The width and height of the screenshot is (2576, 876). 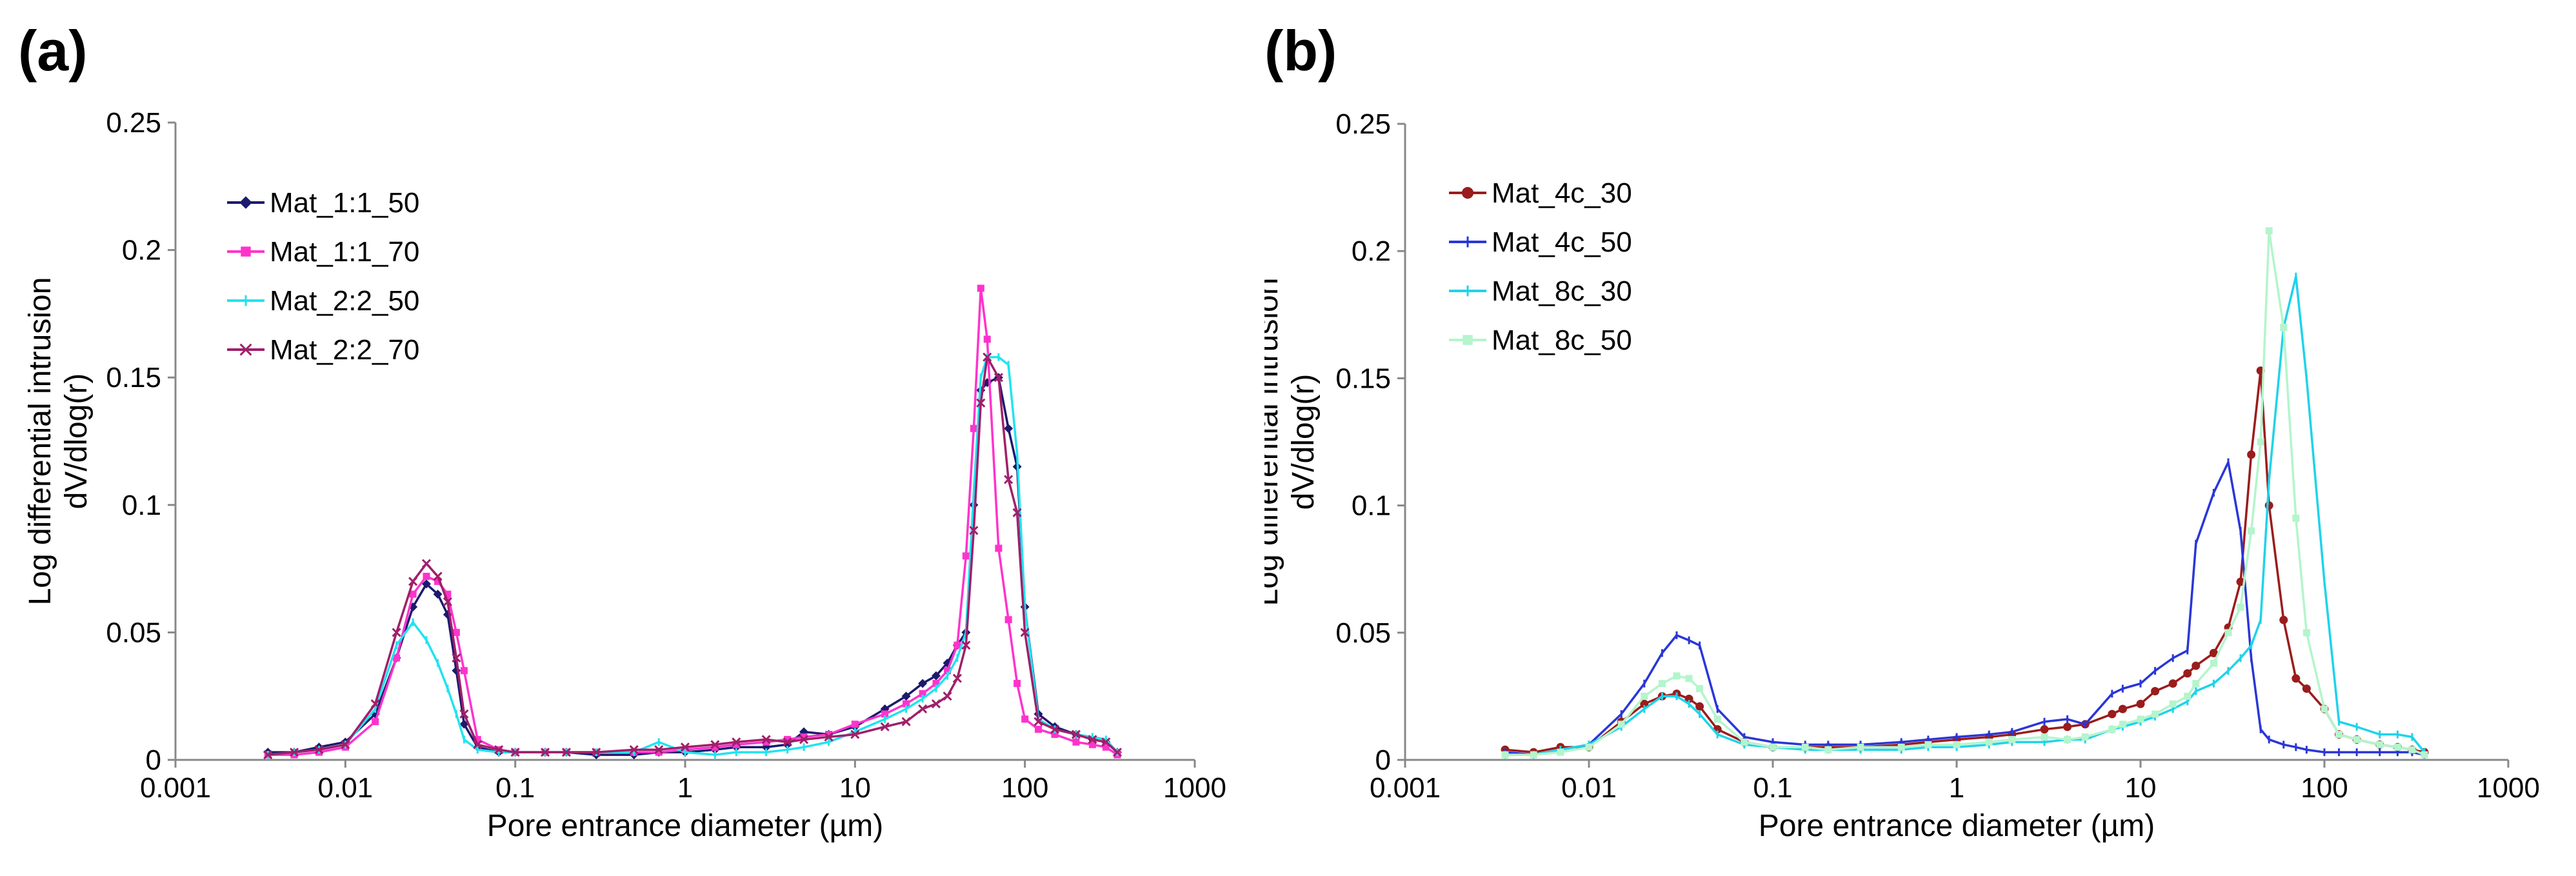 I want to click on legend-item: Mat_8c_30, so click(x=1540, y=291).